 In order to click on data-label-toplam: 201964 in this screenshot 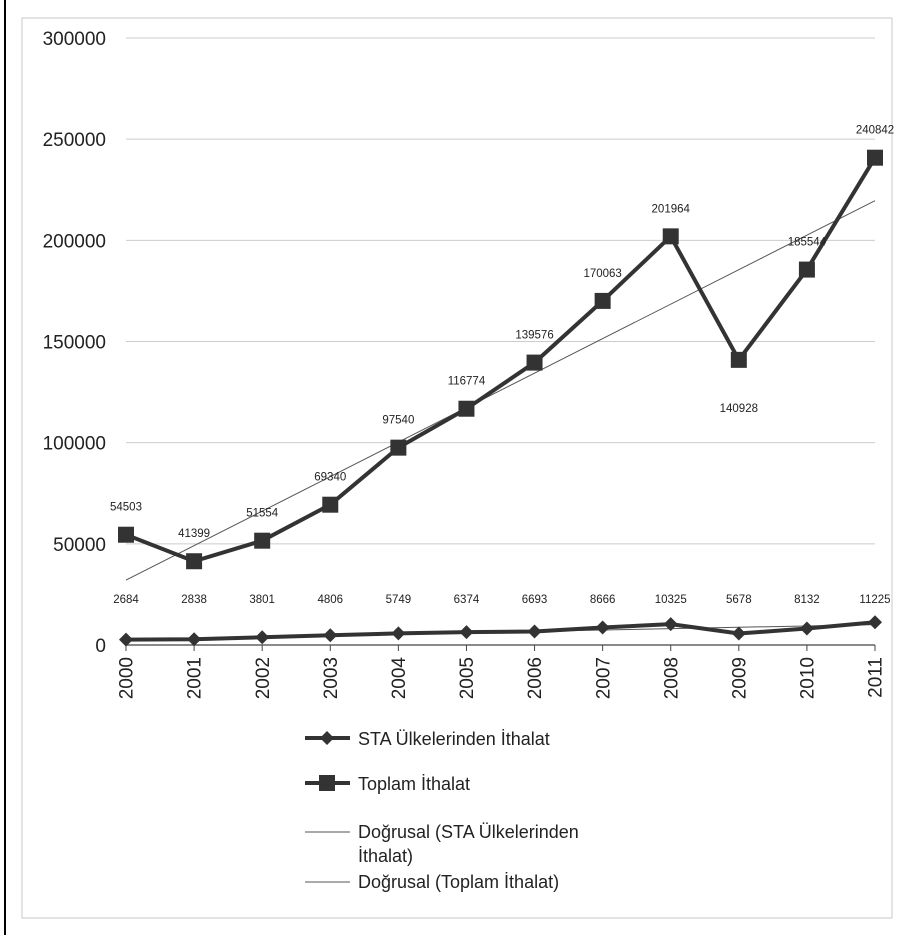, I will do `click(671, 209)`.